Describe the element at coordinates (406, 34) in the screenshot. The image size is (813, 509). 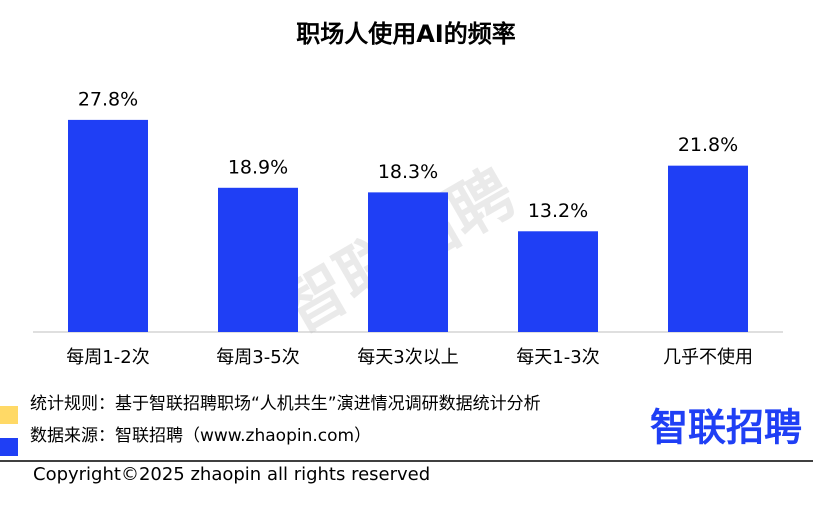
I see `chart-title: 职场人使用AI的频率` at that location.